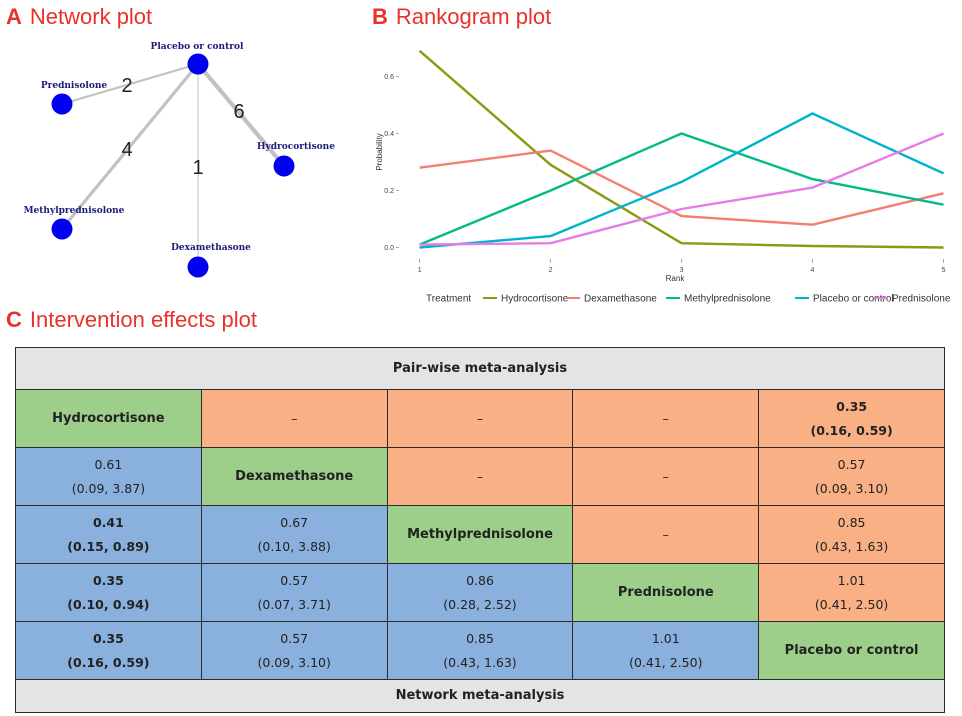 This screenshot has height=716, width=962. Describe the element at coordinates (74, 86) in the screenshot. I see `network-node-label-prednisolone: Prednisolone` at that location.